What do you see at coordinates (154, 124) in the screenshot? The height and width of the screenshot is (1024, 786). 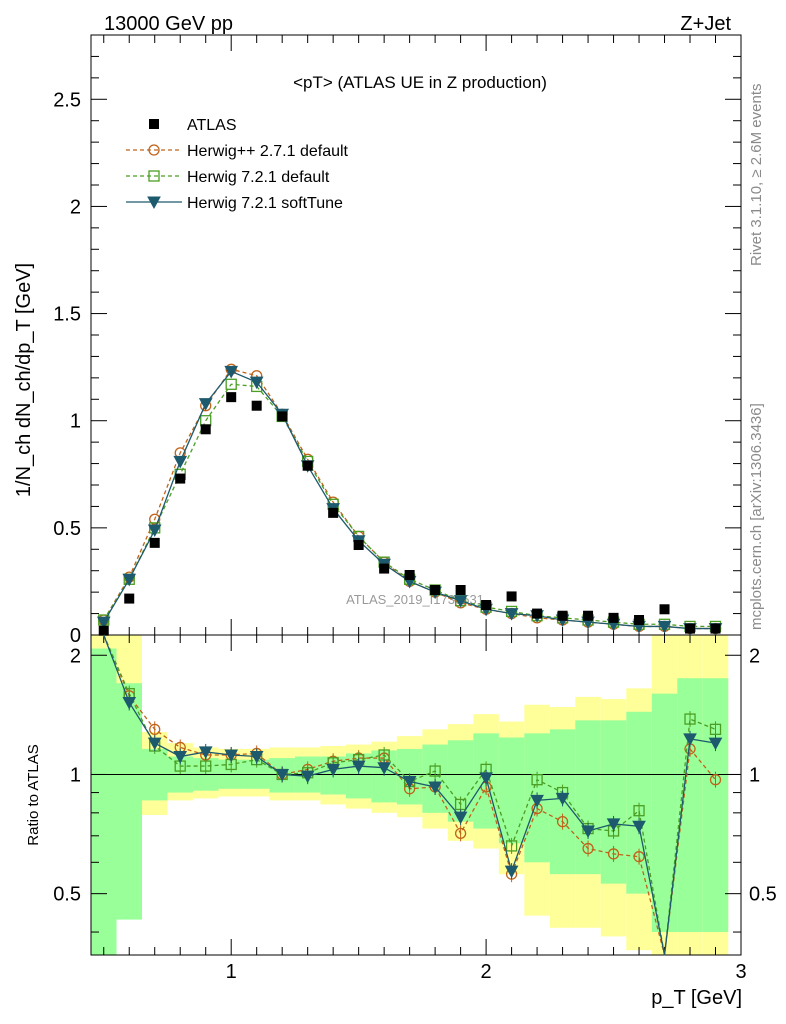 I see `legend-marker-atlas` at bounding box center [154, 124].